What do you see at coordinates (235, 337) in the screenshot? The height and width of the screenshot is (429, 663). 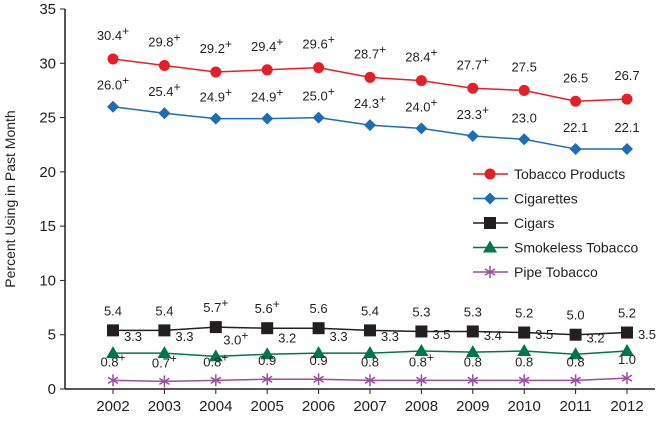 I see `smokeless-tobacco-data-label: 3.0+` at bounding box center [235, 337].